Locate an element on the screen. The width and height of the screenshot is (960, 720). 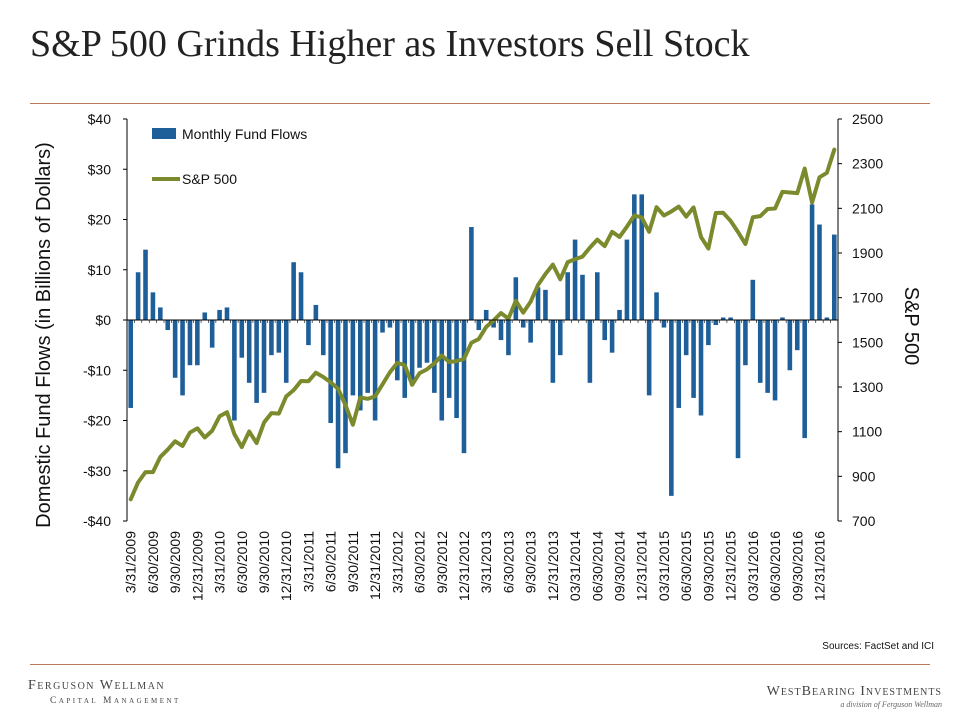
legend-bar-label: Monthly Fund Flows is located at coordinates (244, 134).